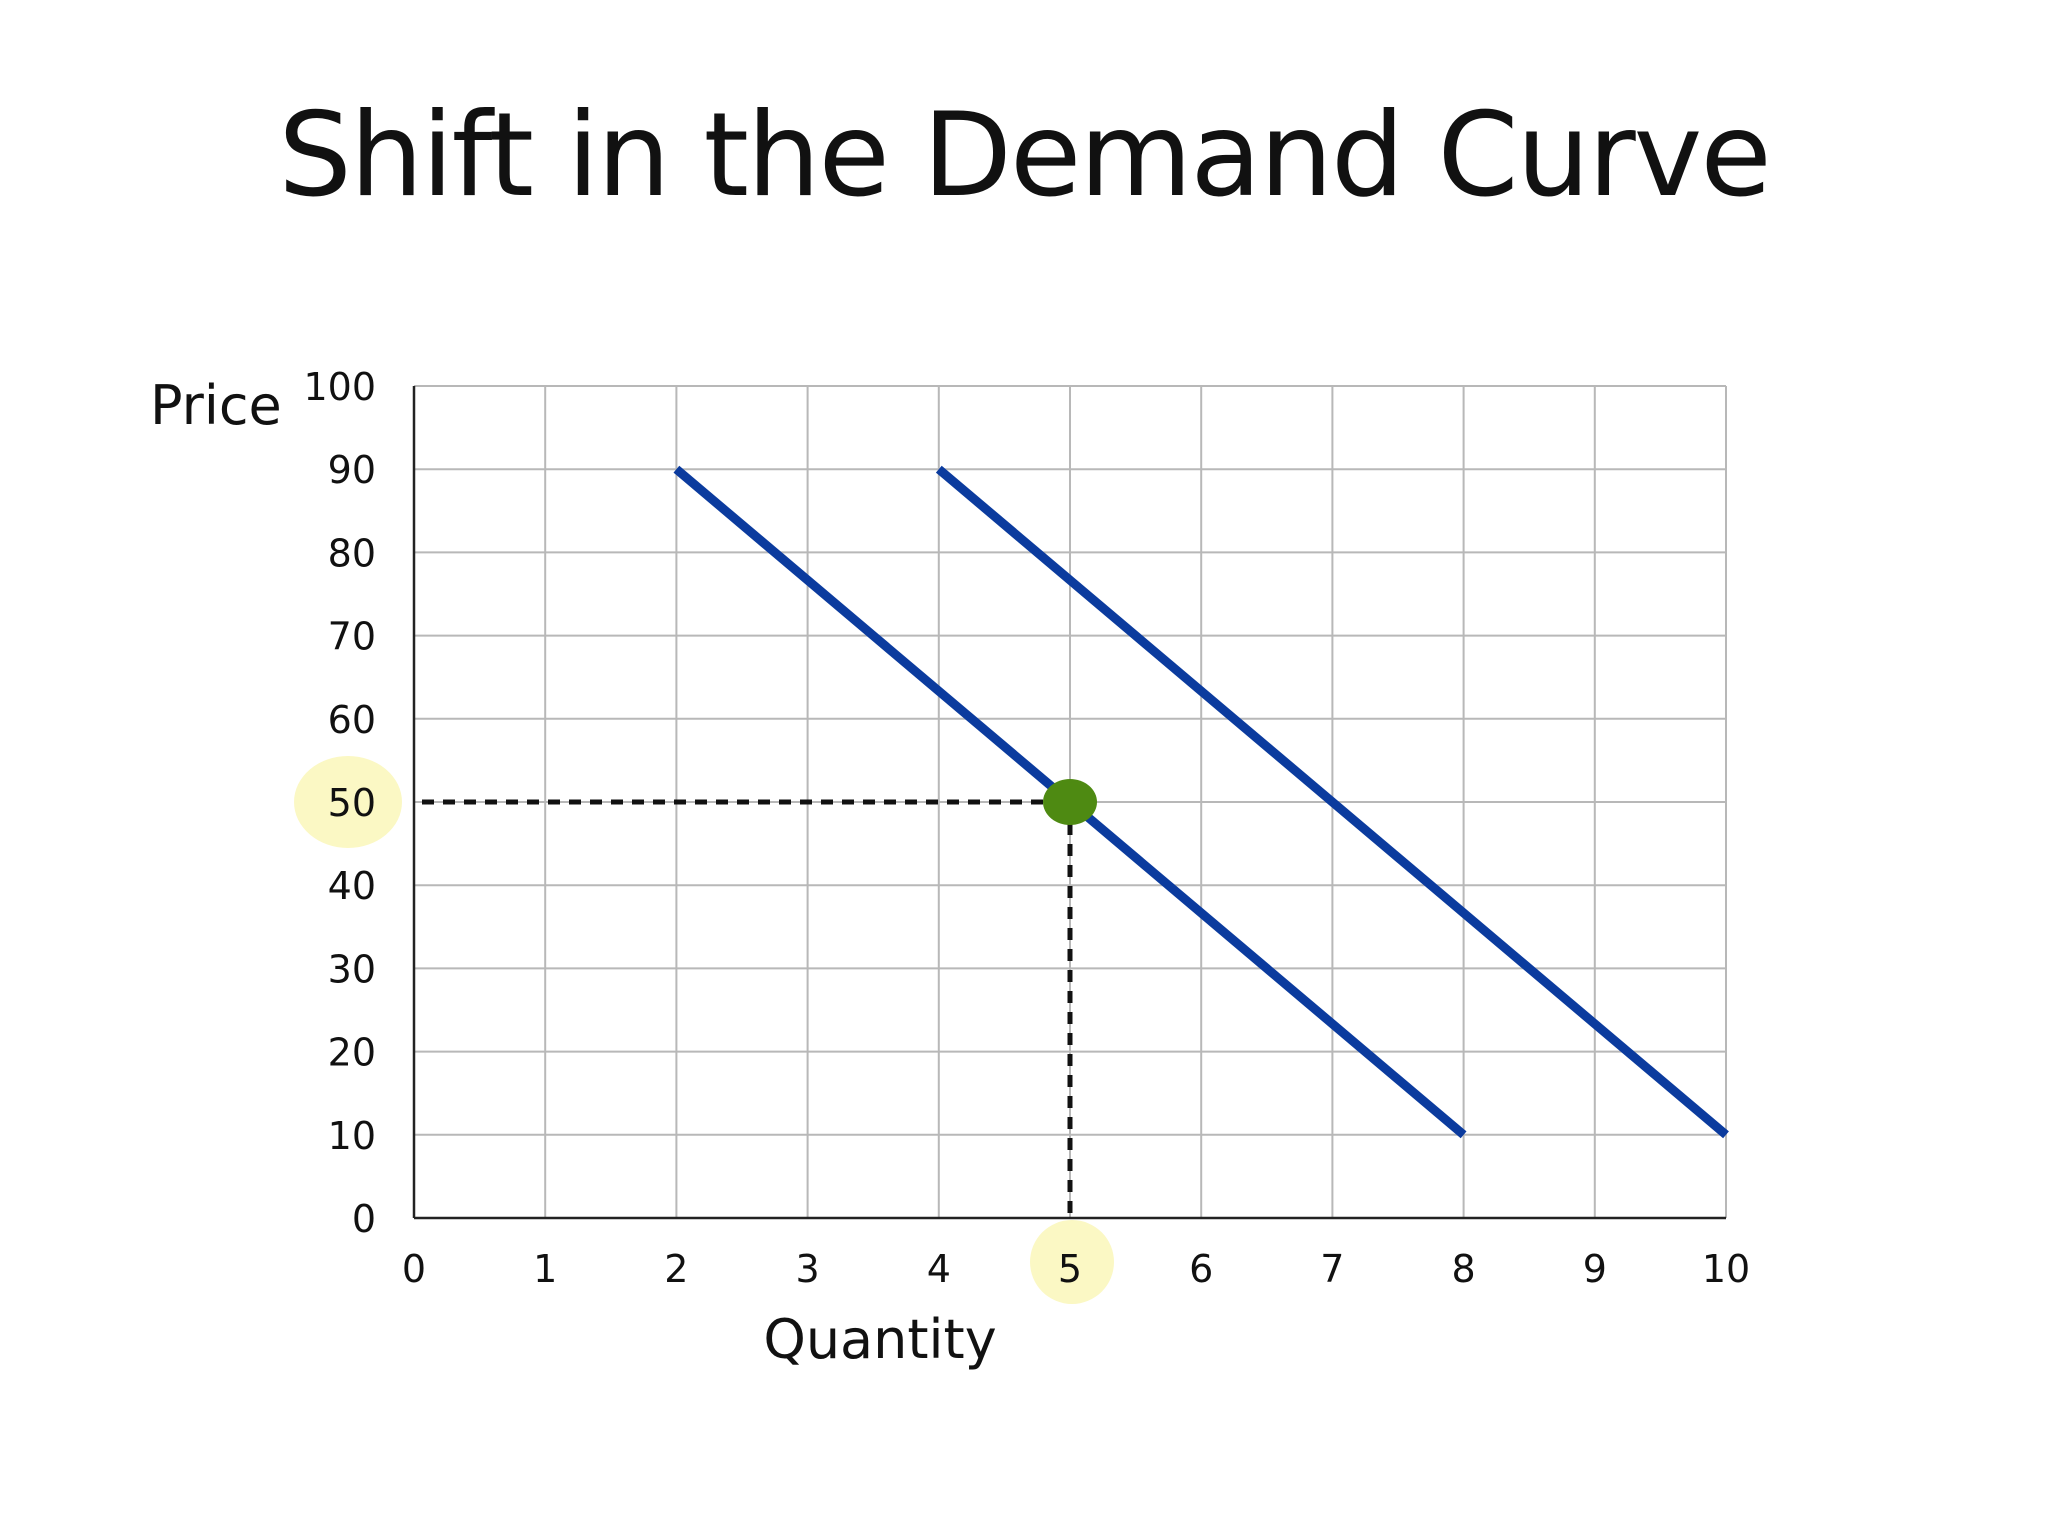  What do you see at coordinates (352, 1053) in the screenshot?
I see `y-tick-label-20: 20` at bounding box center [352, 1053].